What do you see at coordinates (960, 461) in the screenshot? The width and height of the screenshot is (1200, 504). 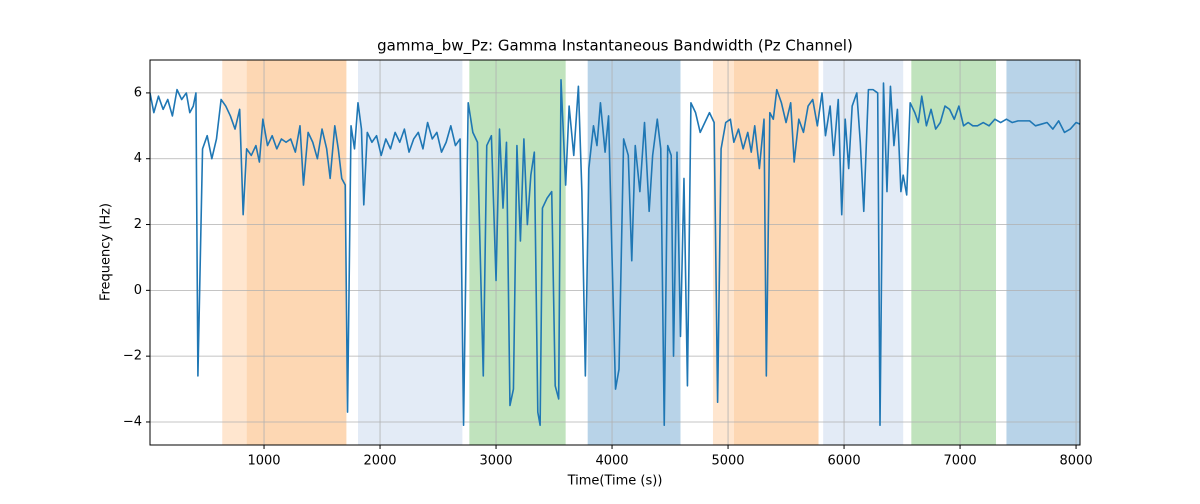 I see `x-tick-label: 7000` at bounding box center [960, 461].